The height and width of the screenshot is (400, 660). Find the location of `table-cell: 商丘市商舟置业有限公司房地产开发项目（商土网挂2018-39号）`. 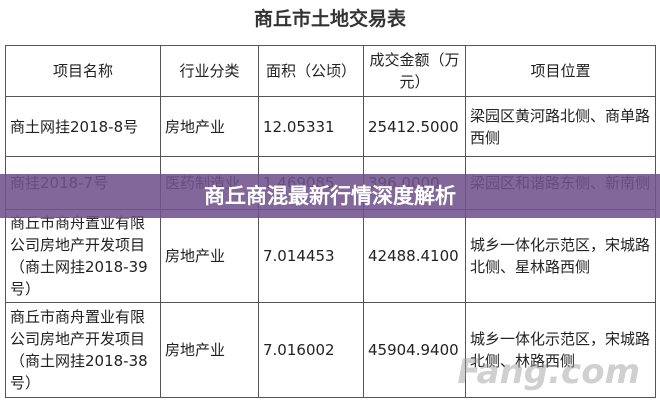

table-cell: 商丘市商舟置业有限公司房地产开发项目（商土网挂2018-39号） is located at coordinates (83, 256).